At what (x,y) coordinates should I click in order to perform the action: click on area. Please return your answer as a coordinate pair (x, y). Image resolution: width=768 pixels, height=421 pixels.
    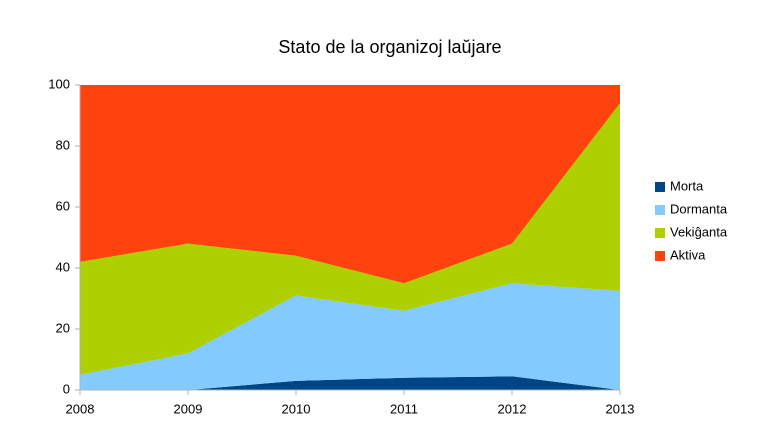
    Looking at the image, I should click on (350, 383).